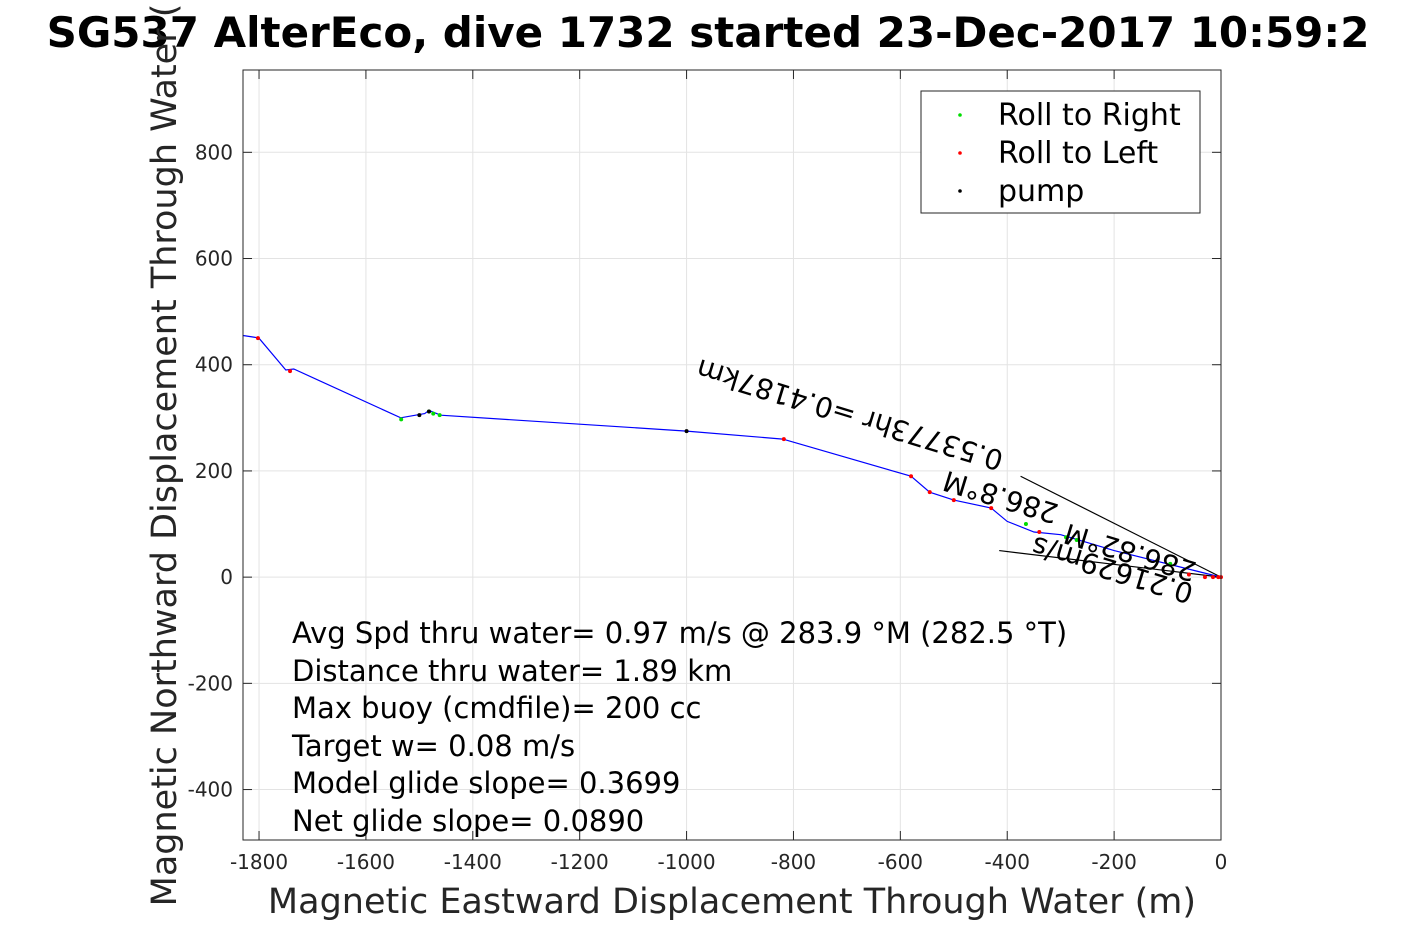 The image size is (1417, 945). What do you see at coordinates (793, 862) in the screenshot?
I see `x-tick-label: -800` at bounding box center [793, 862].